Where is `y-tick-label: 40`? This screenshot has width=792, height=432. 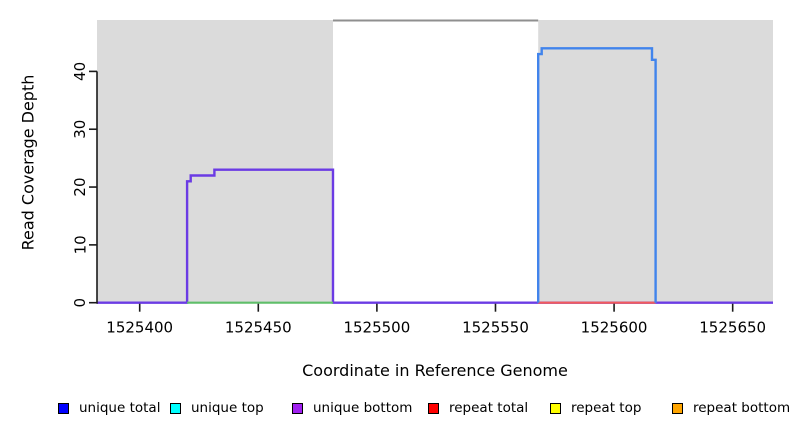
y-tick-label: 40 is located at coordinates (80, 71).